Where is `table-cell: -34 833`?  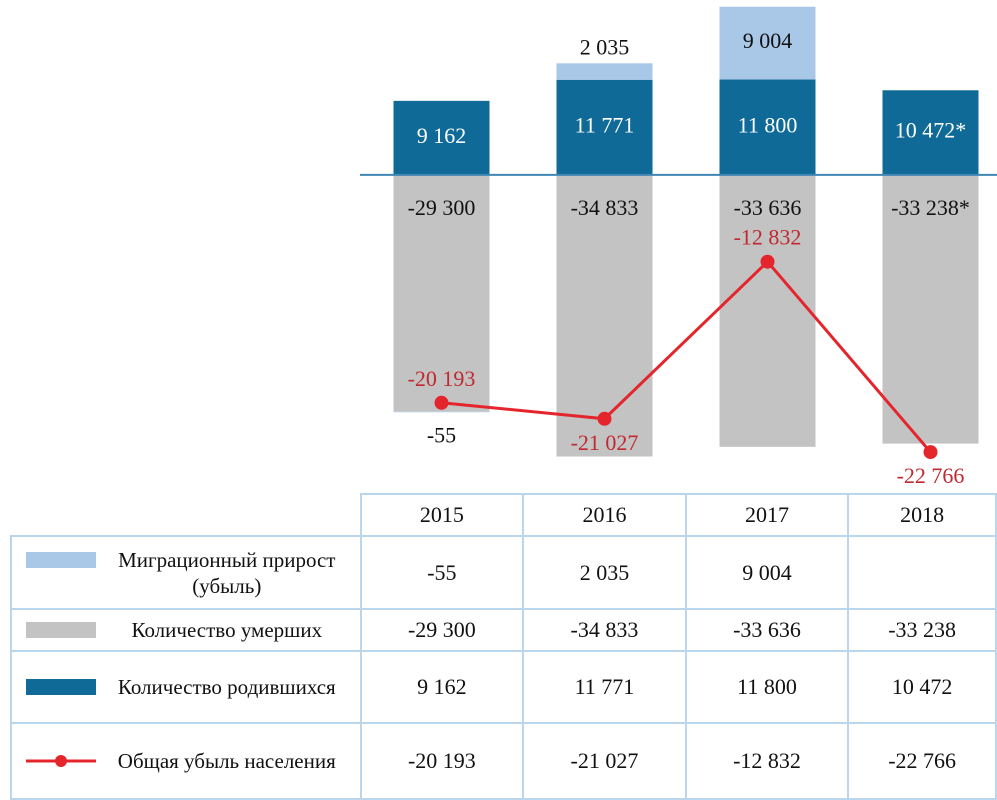
table-cell: -34 833 is located at coordinates (604, 630).